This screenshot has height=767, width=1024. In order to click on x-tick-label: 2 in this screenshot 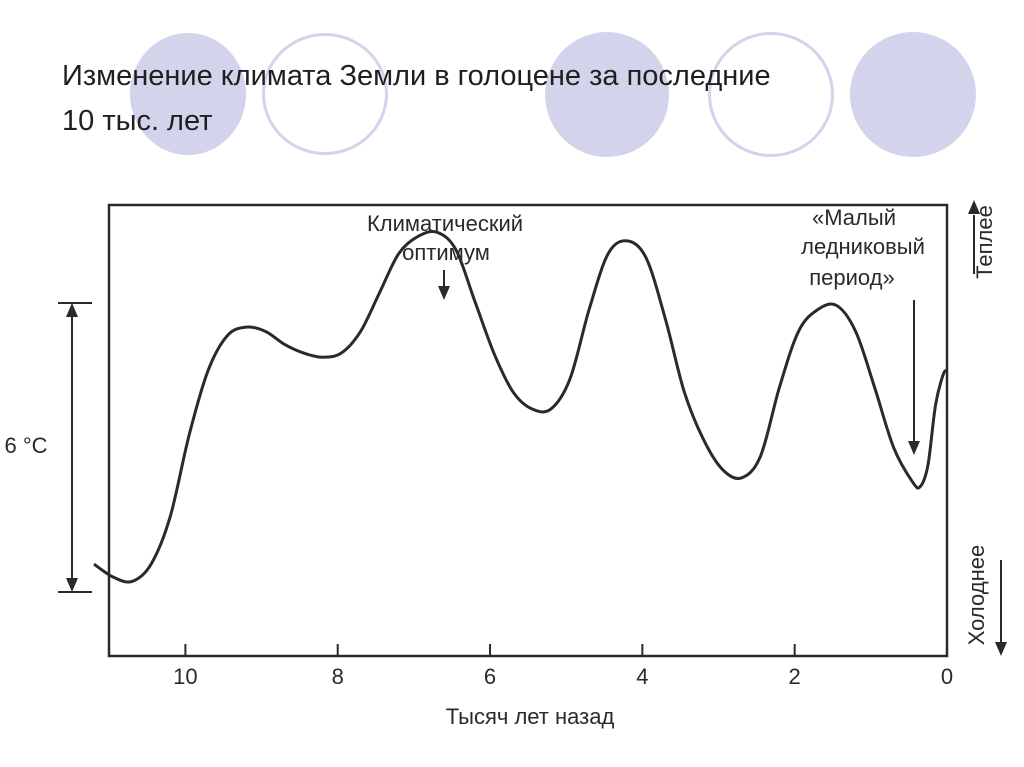, I will do `click(795, 676)`.